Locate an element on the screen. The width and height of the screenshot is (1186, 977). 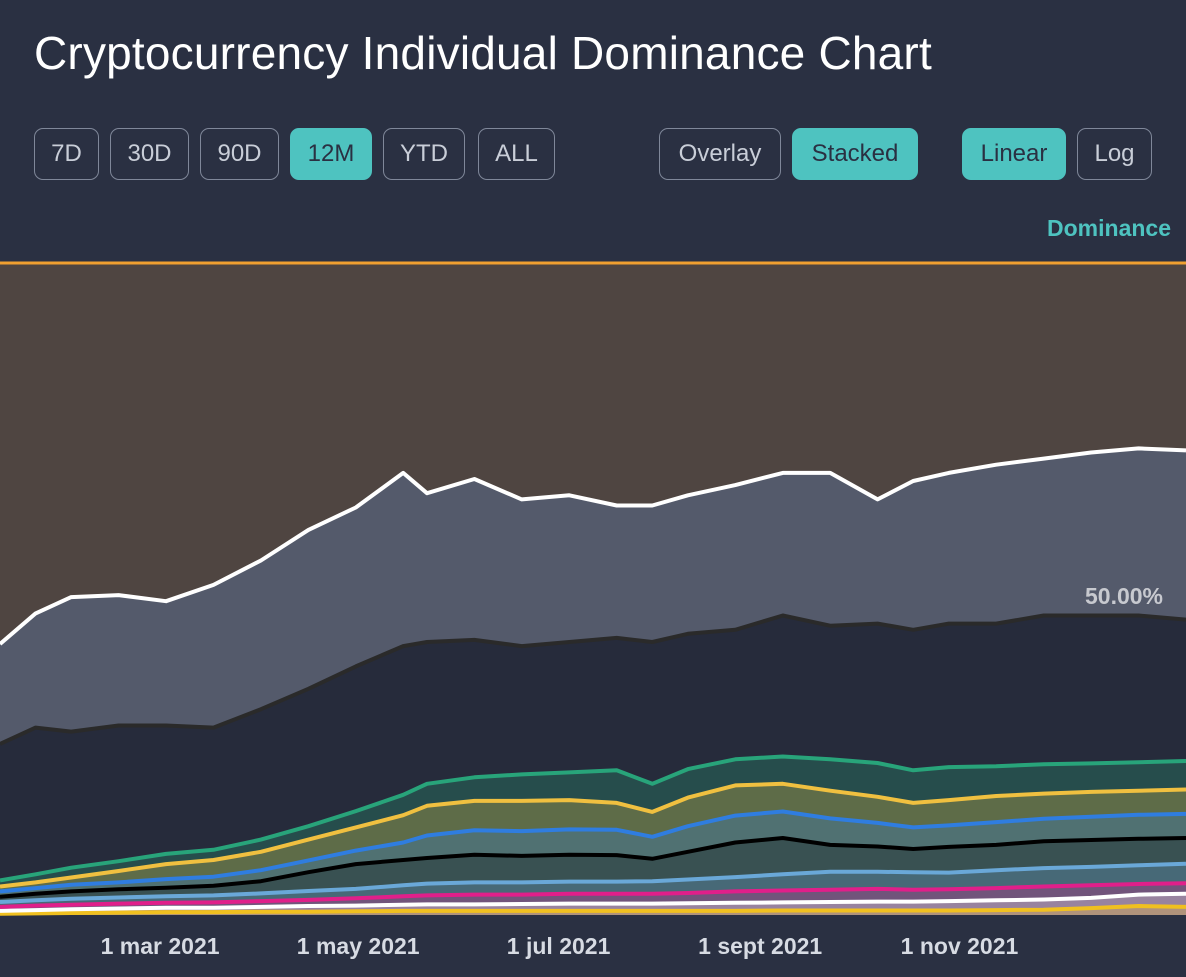
stacked-mode-button: Stacked is located at coordinates (855, 154).